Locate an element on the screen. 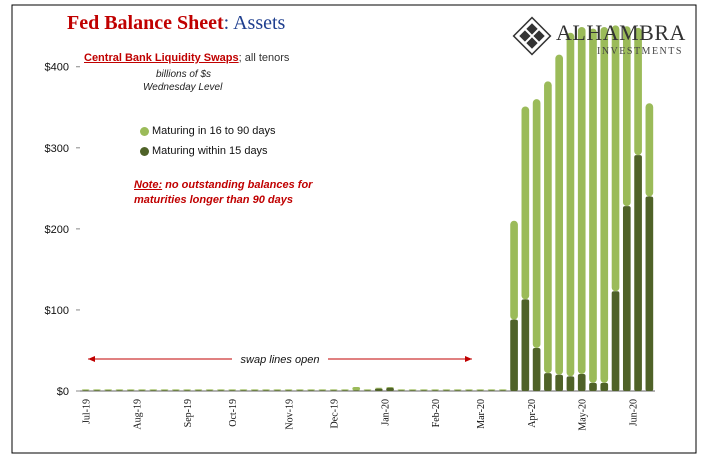 This screenshot has height=461, width=705. legend-item-short: Maturing within 15 days is located at coordinates (208, 151).